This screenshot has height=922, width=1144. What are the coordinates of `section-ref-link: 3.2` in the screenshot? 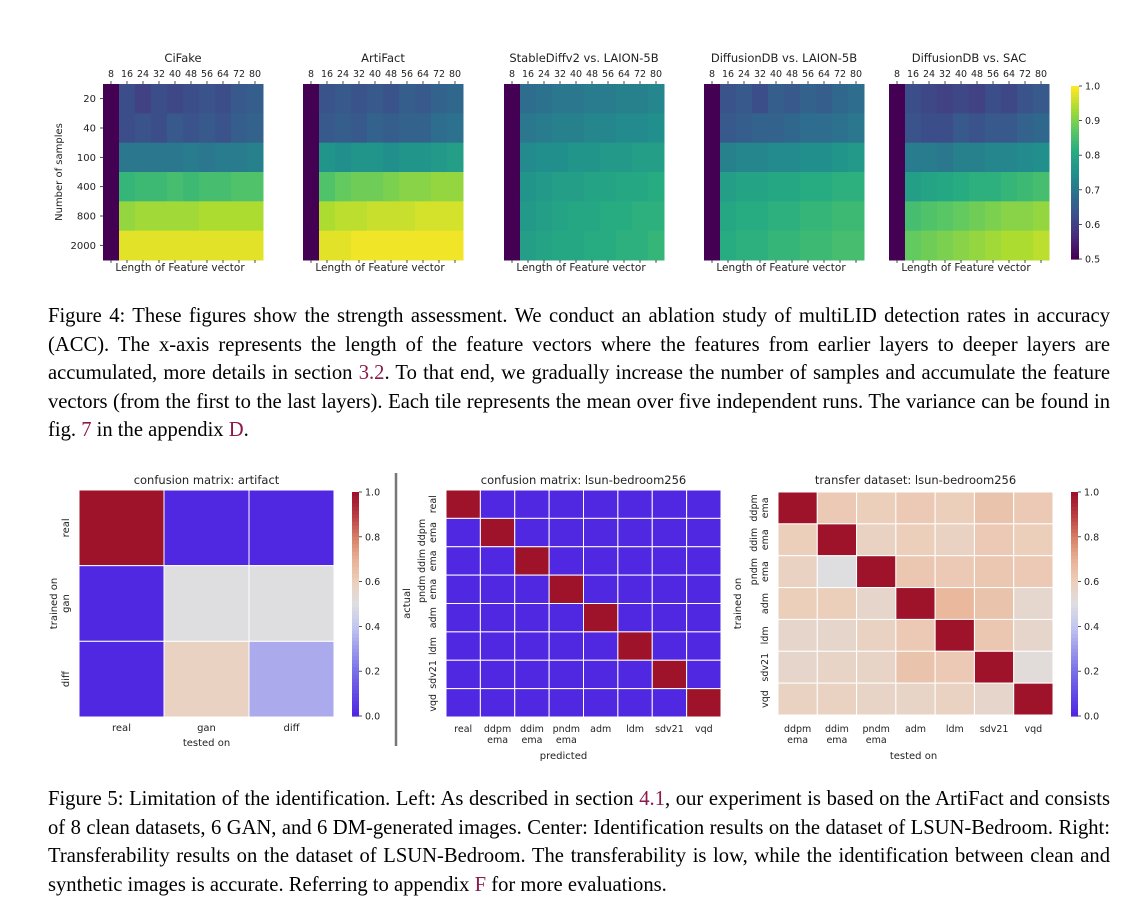 It's located at (371, 373).